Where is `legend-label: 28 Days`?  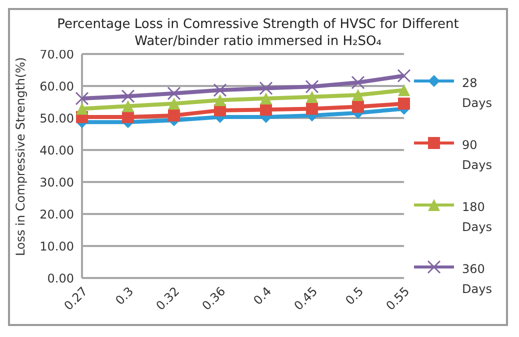 legend-label: 28 Days is located at coordinates (477, 93).